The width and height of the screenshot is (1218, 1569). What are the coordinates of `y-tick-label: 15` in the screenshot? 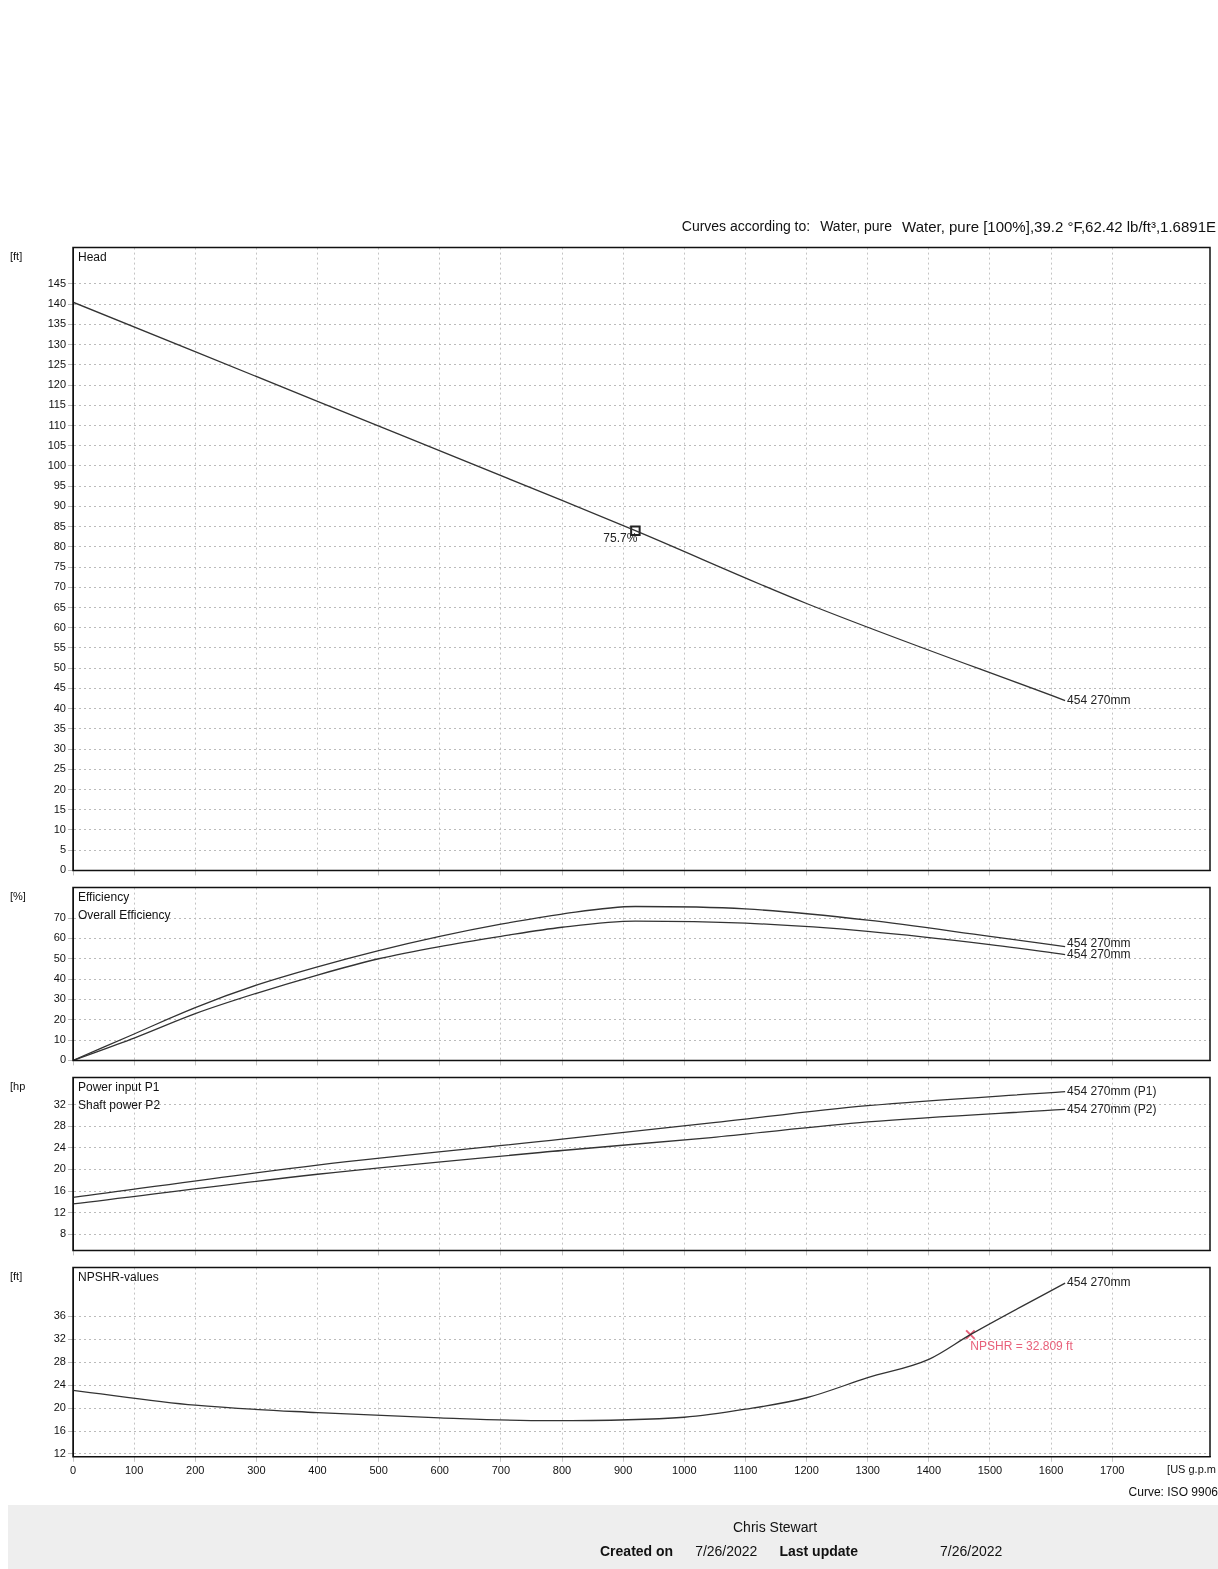 It's located at (59, 808).